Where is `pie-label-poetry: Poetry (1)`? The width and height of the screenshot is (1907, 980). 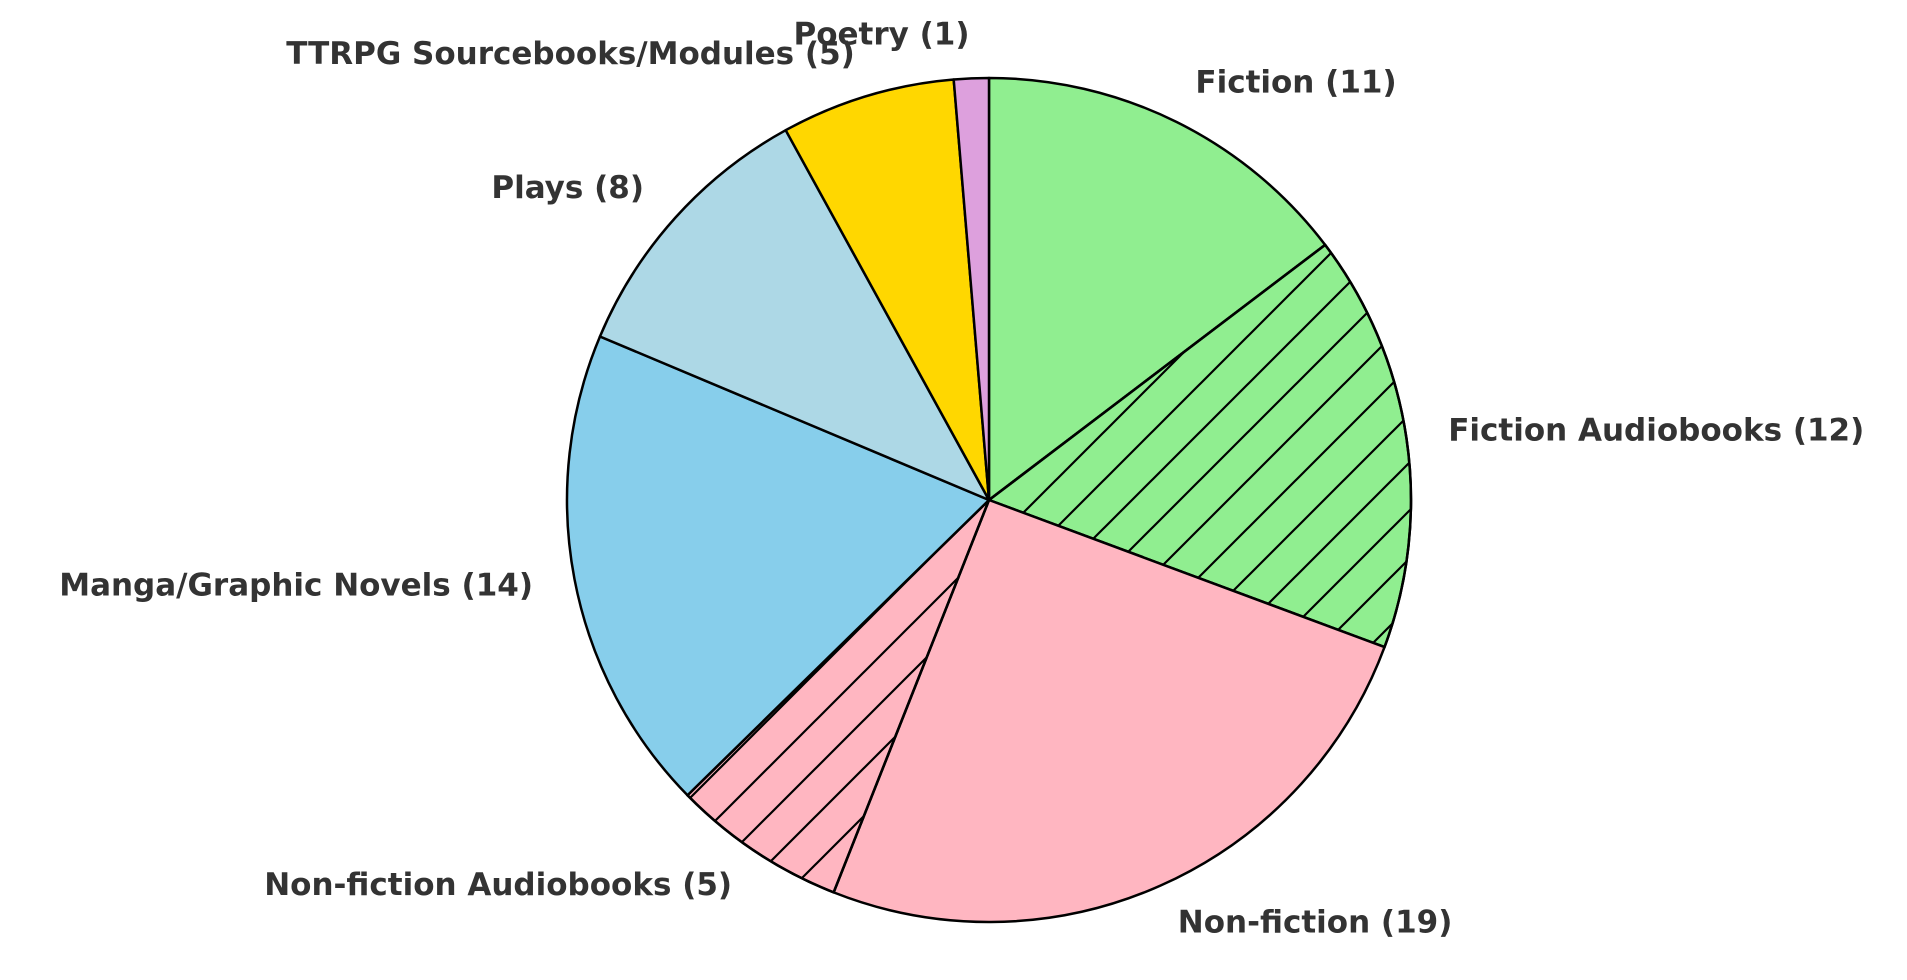
pie-label-poetry: Poetry (1) is located at coordinates (881, 35).